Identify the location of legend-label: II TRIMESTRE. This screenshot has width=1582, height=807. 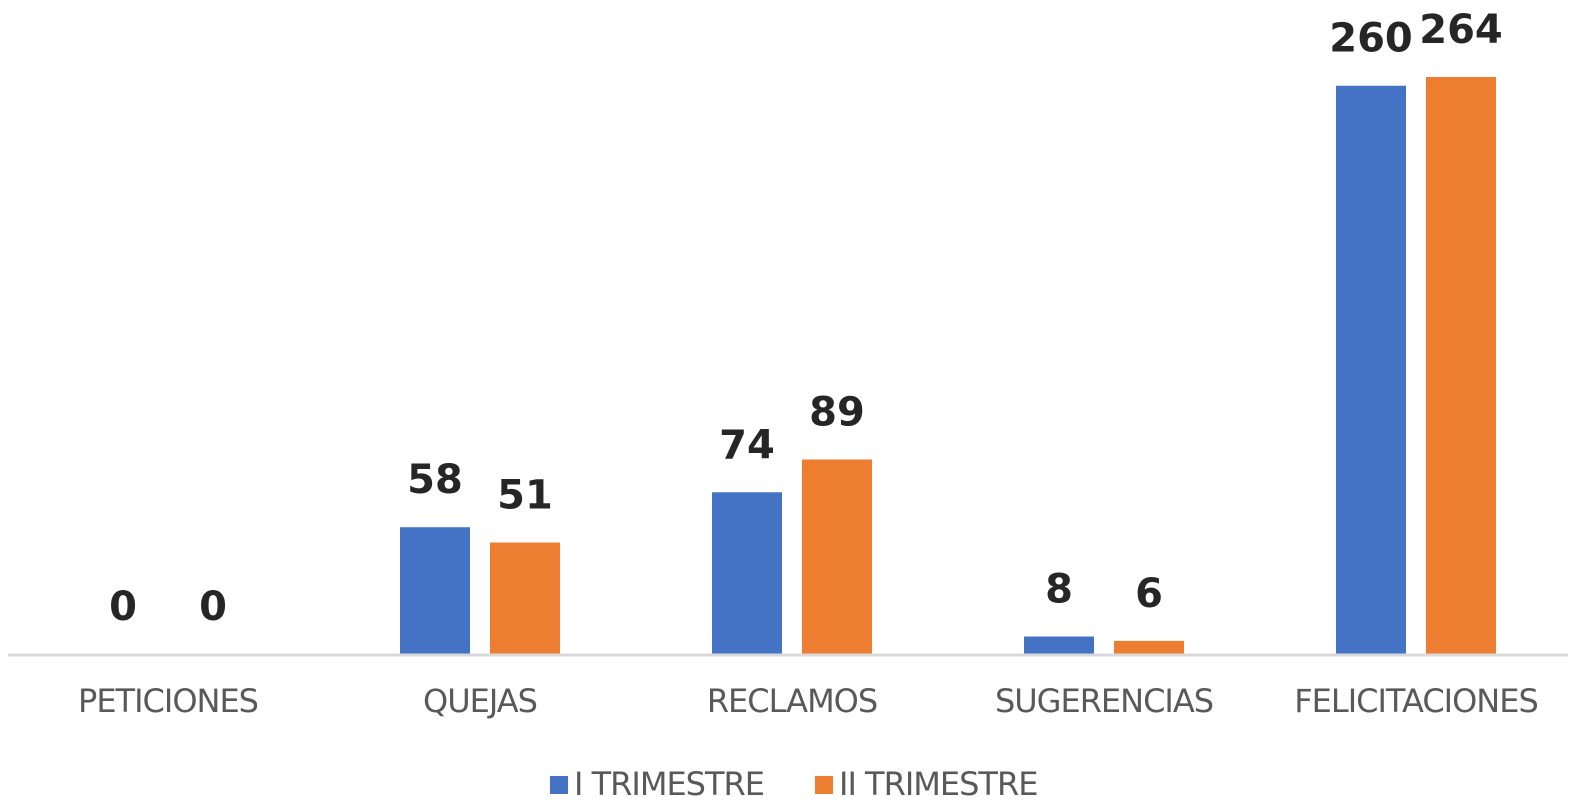
(938, 784).